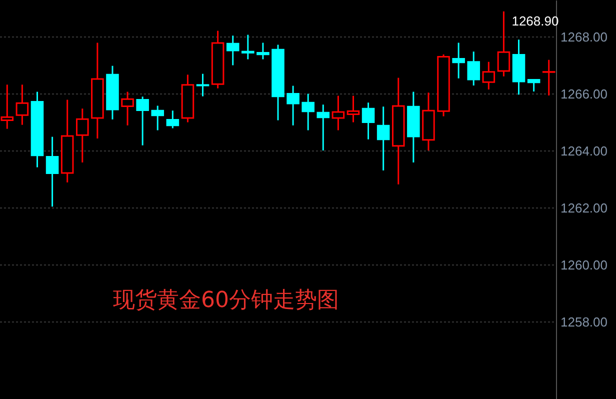  Describe the element at coordinates (226, 300) in the screenshot. I see `text: 现货黄金60分钟走势图` at that location.